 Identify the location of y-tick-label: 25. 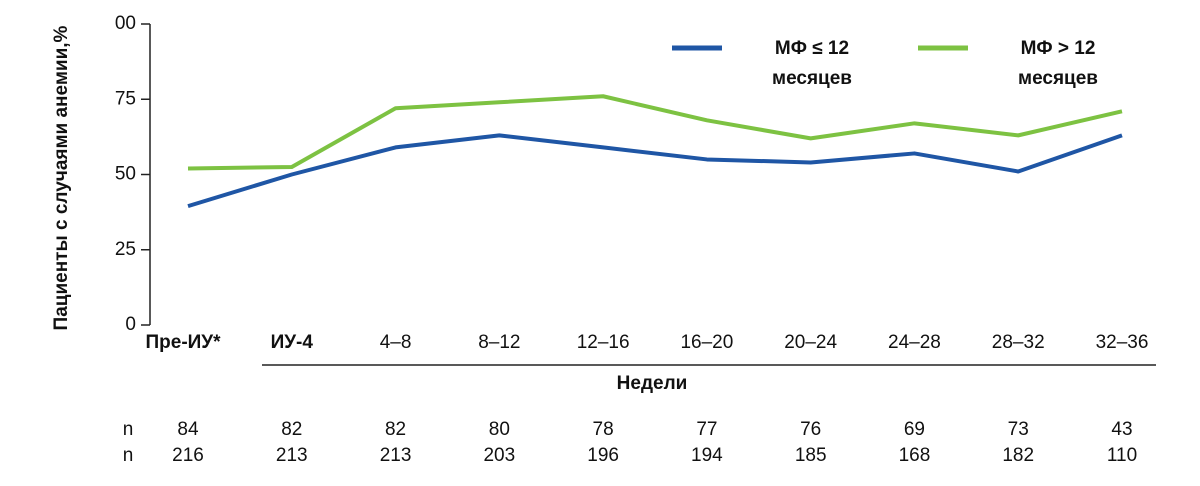
(125, 249).